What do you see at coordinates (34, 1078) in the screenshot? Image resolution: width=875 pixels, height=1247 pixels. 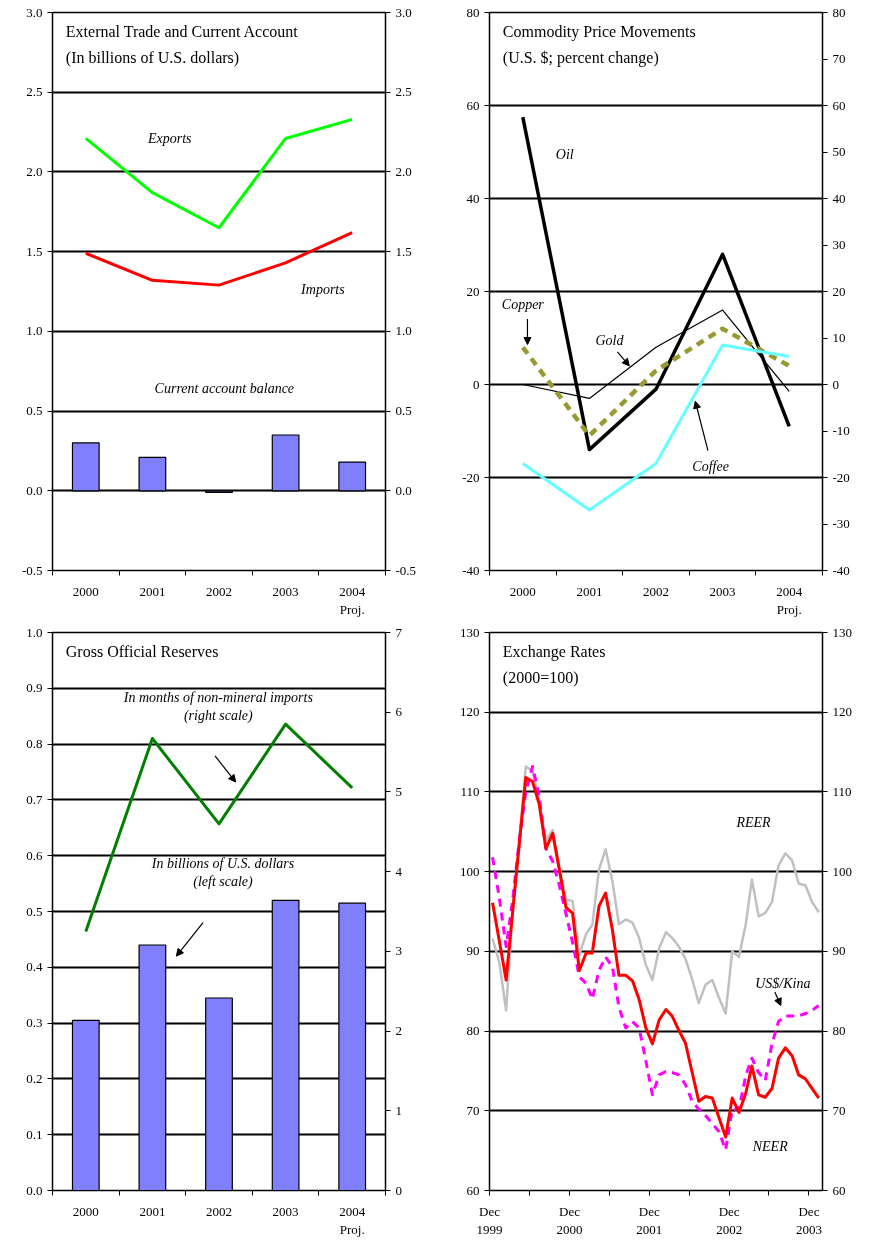 I see `y-tick-label: 0.2` at bounding box center [34, 1078].